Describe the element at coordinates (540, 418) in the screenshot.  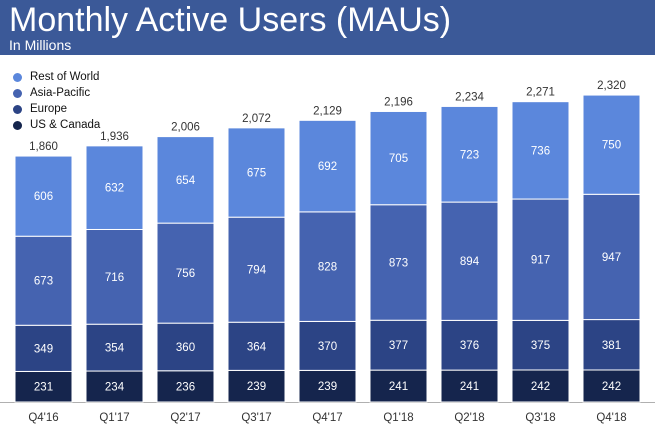
I see `x-tick-label: Q3'18` at that location.